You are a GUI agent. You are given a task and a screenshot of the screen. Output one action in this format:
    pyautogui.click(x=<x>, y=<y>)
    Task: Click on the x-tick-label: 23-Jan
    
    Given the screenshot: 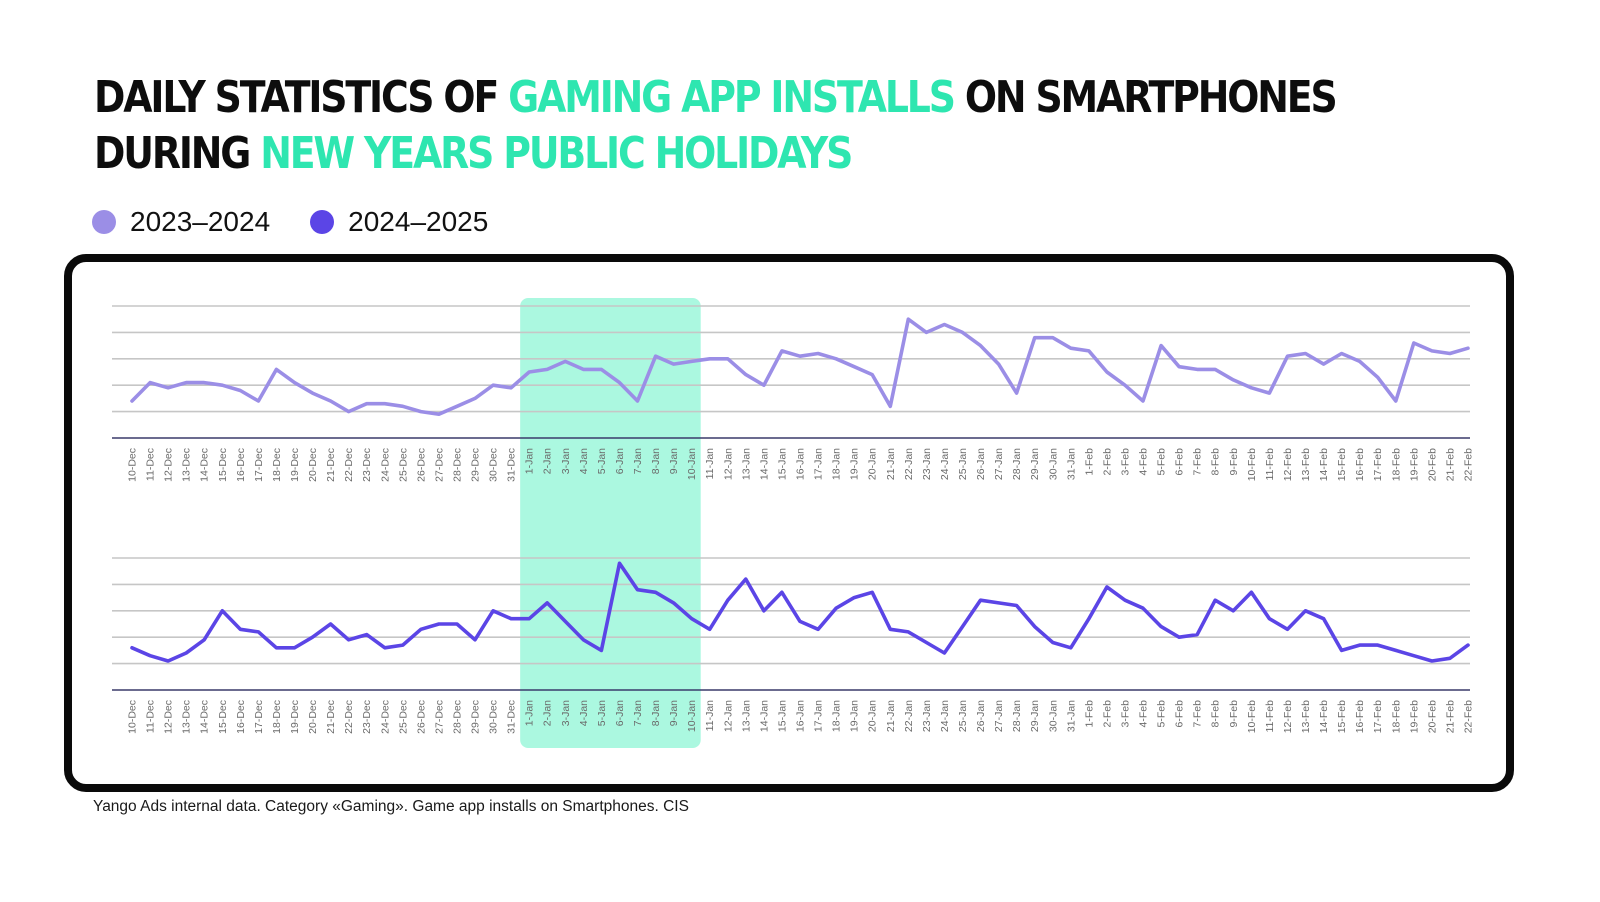 What is the action you would take?
    pyautogui.click(x=927, y=716)
    